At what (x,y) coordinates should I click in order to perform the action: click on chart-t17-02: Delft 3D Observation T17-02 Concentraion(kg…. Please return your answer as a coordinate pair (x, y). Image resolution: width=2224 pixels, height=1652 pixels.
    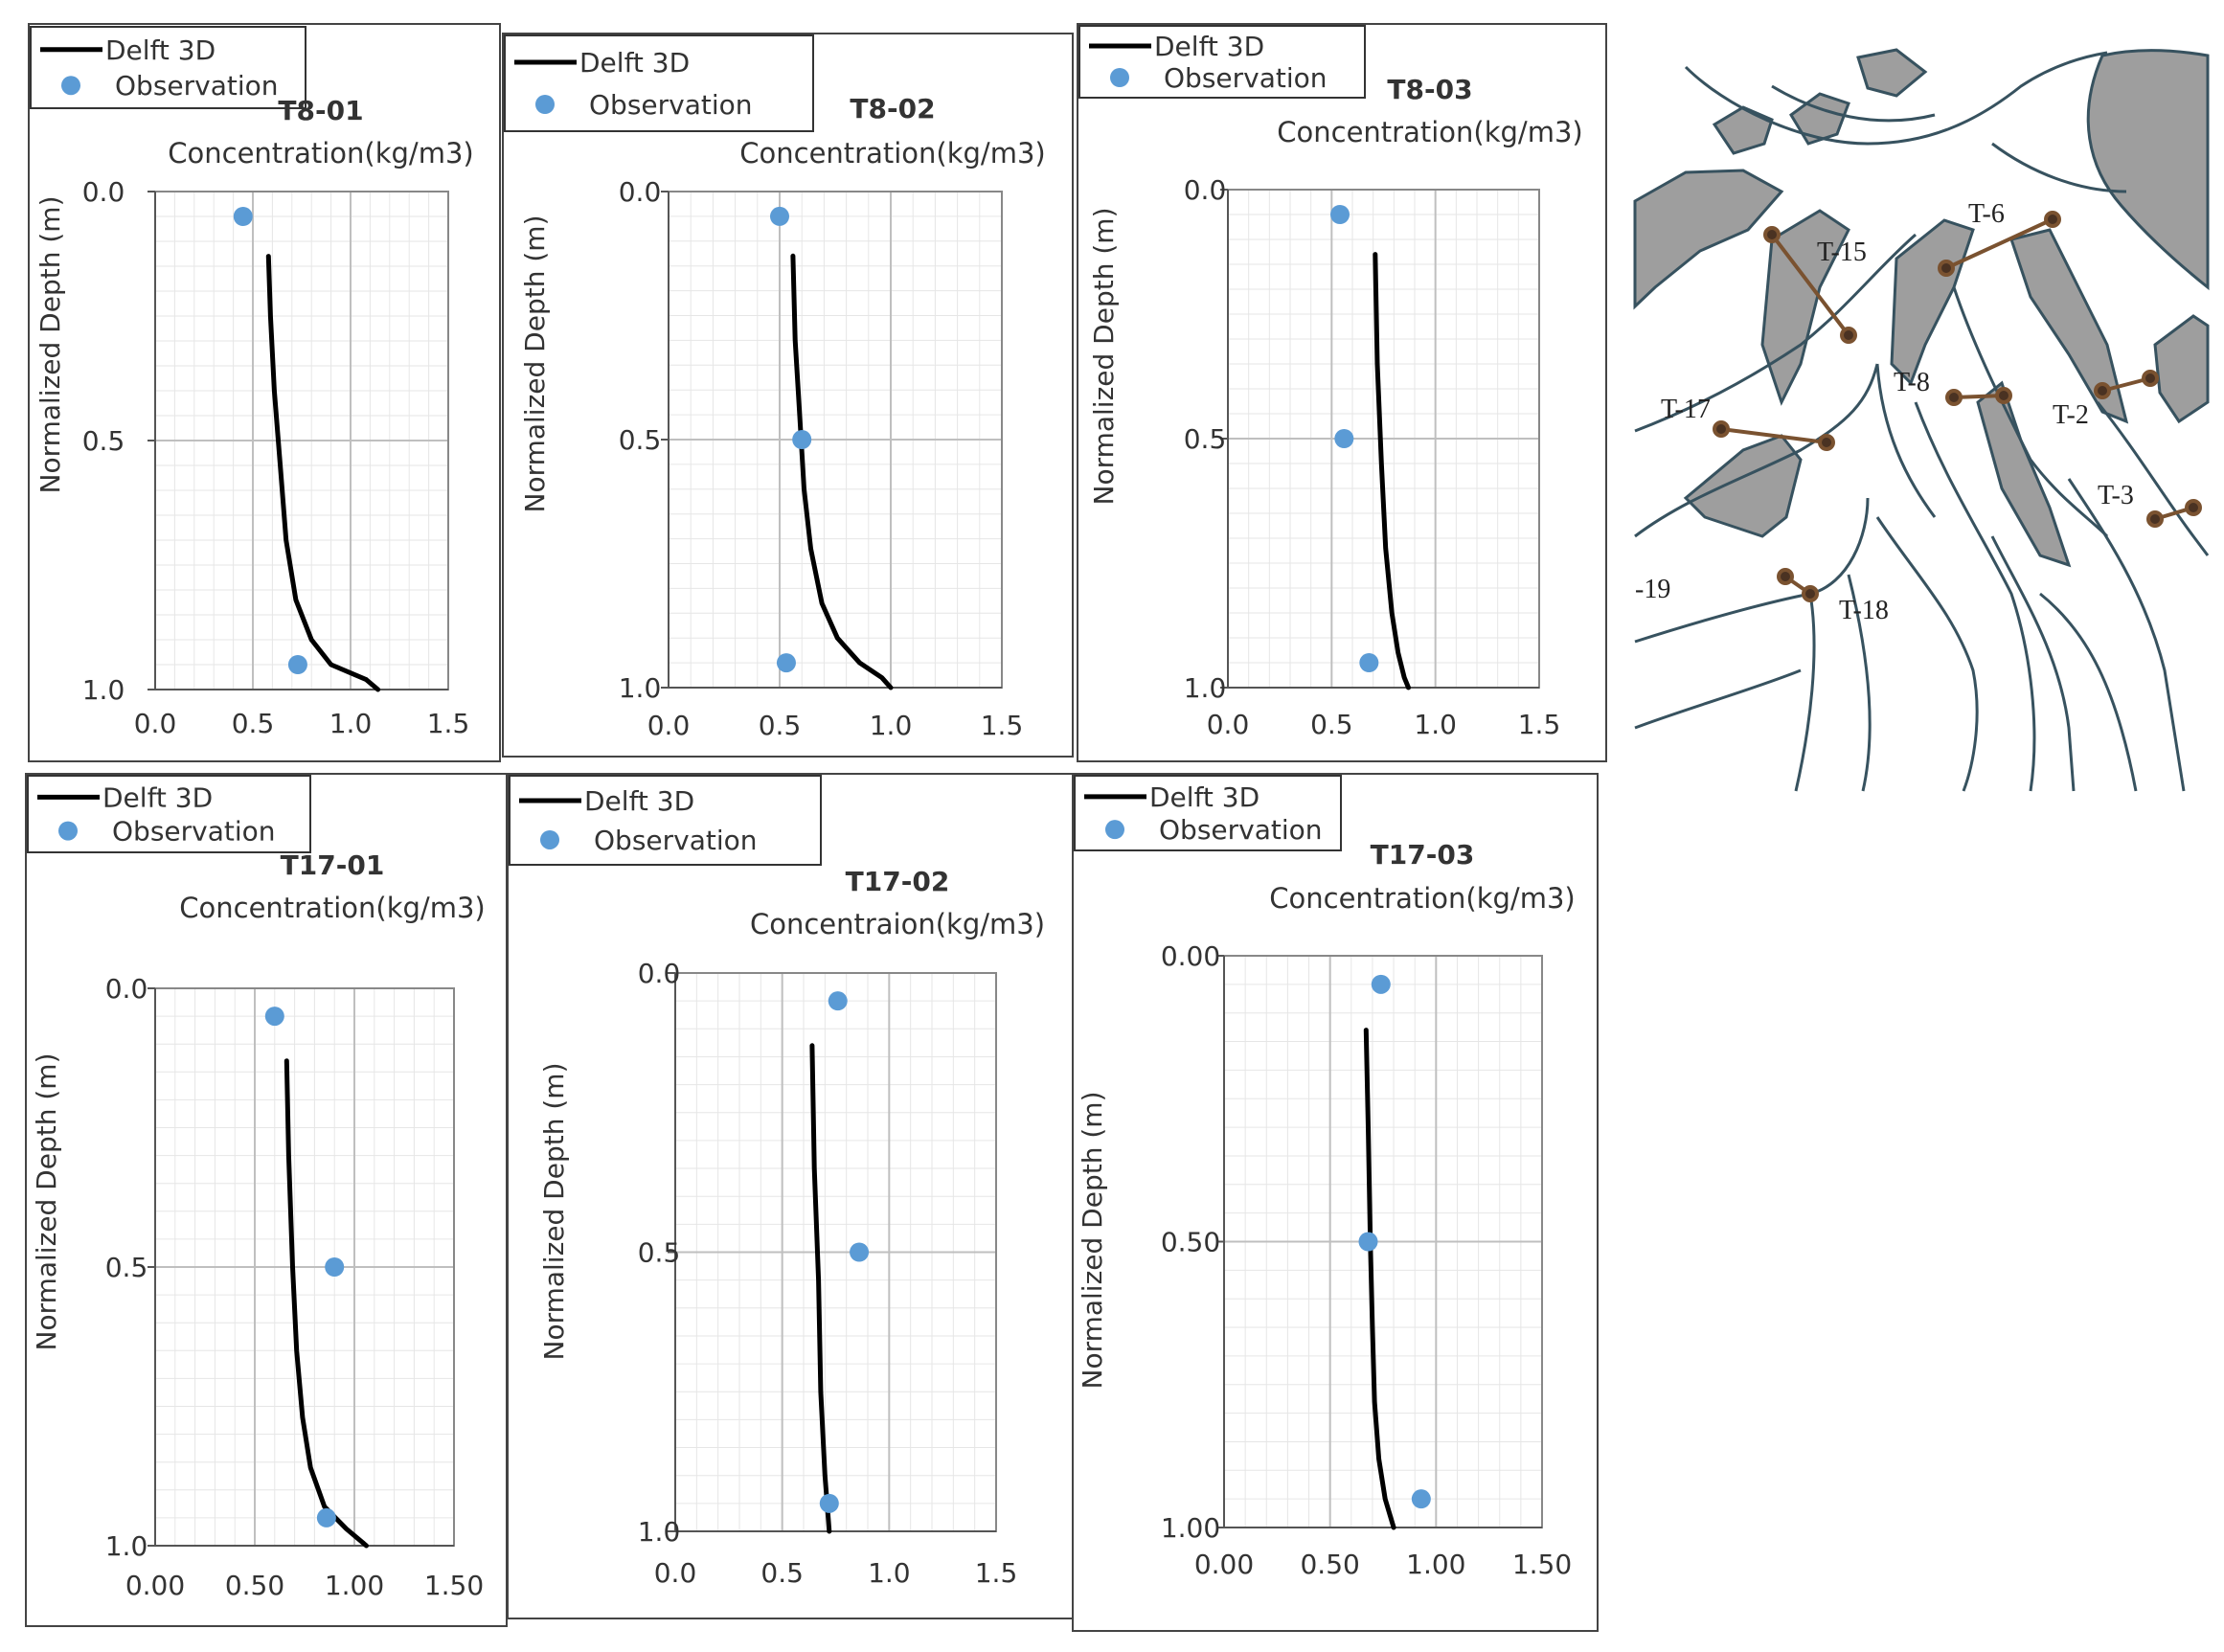
    Looking at the image, I should click on (790, 1196).